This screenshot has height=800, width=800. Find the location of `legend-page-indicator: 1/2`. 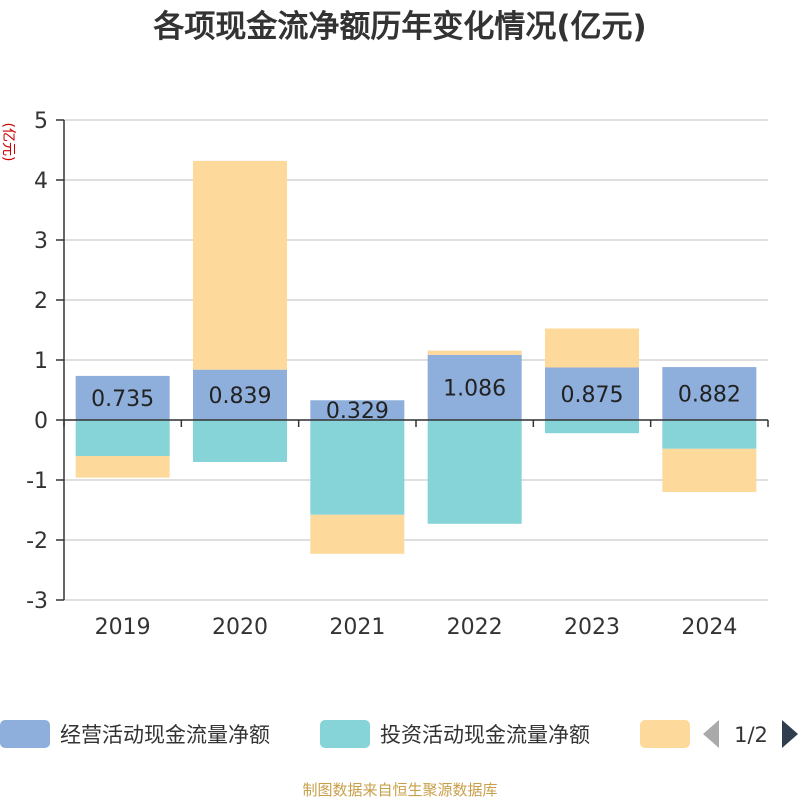

legend-page-indicator: 1/2 is located at coordinates (751, 735).